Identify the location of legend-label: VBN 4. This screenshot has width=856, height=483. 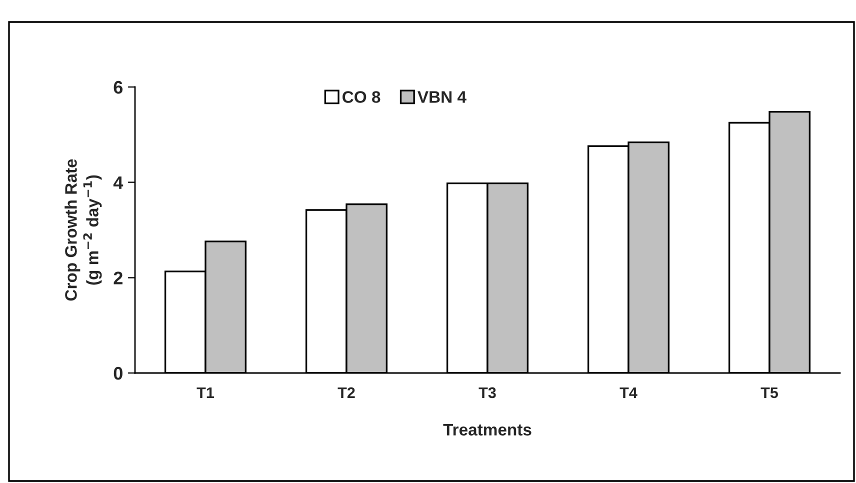
(442, 97).